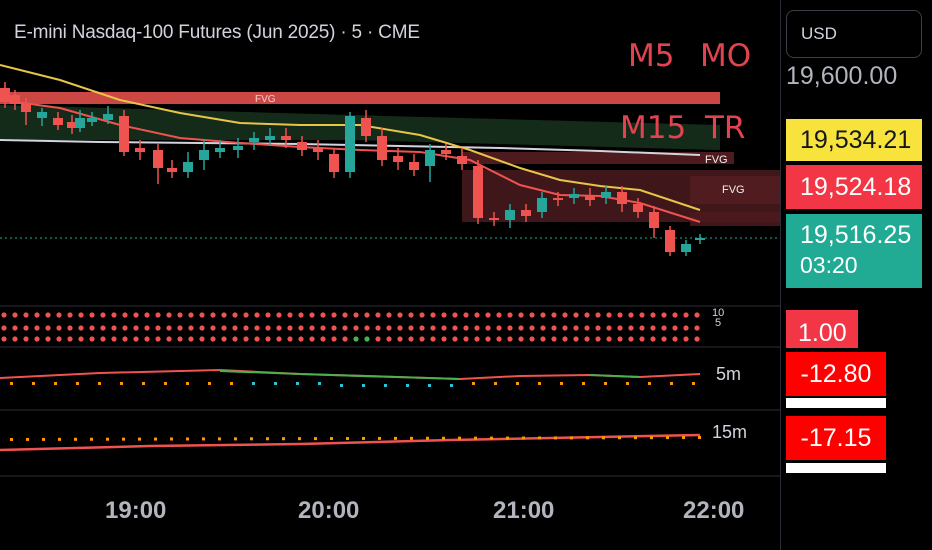 This screenshot has width=932, height=550. What do you see at coordinates (653, 128) in the screenshot?
I see `tag-m15: M15` at bounding box center [653, 128].